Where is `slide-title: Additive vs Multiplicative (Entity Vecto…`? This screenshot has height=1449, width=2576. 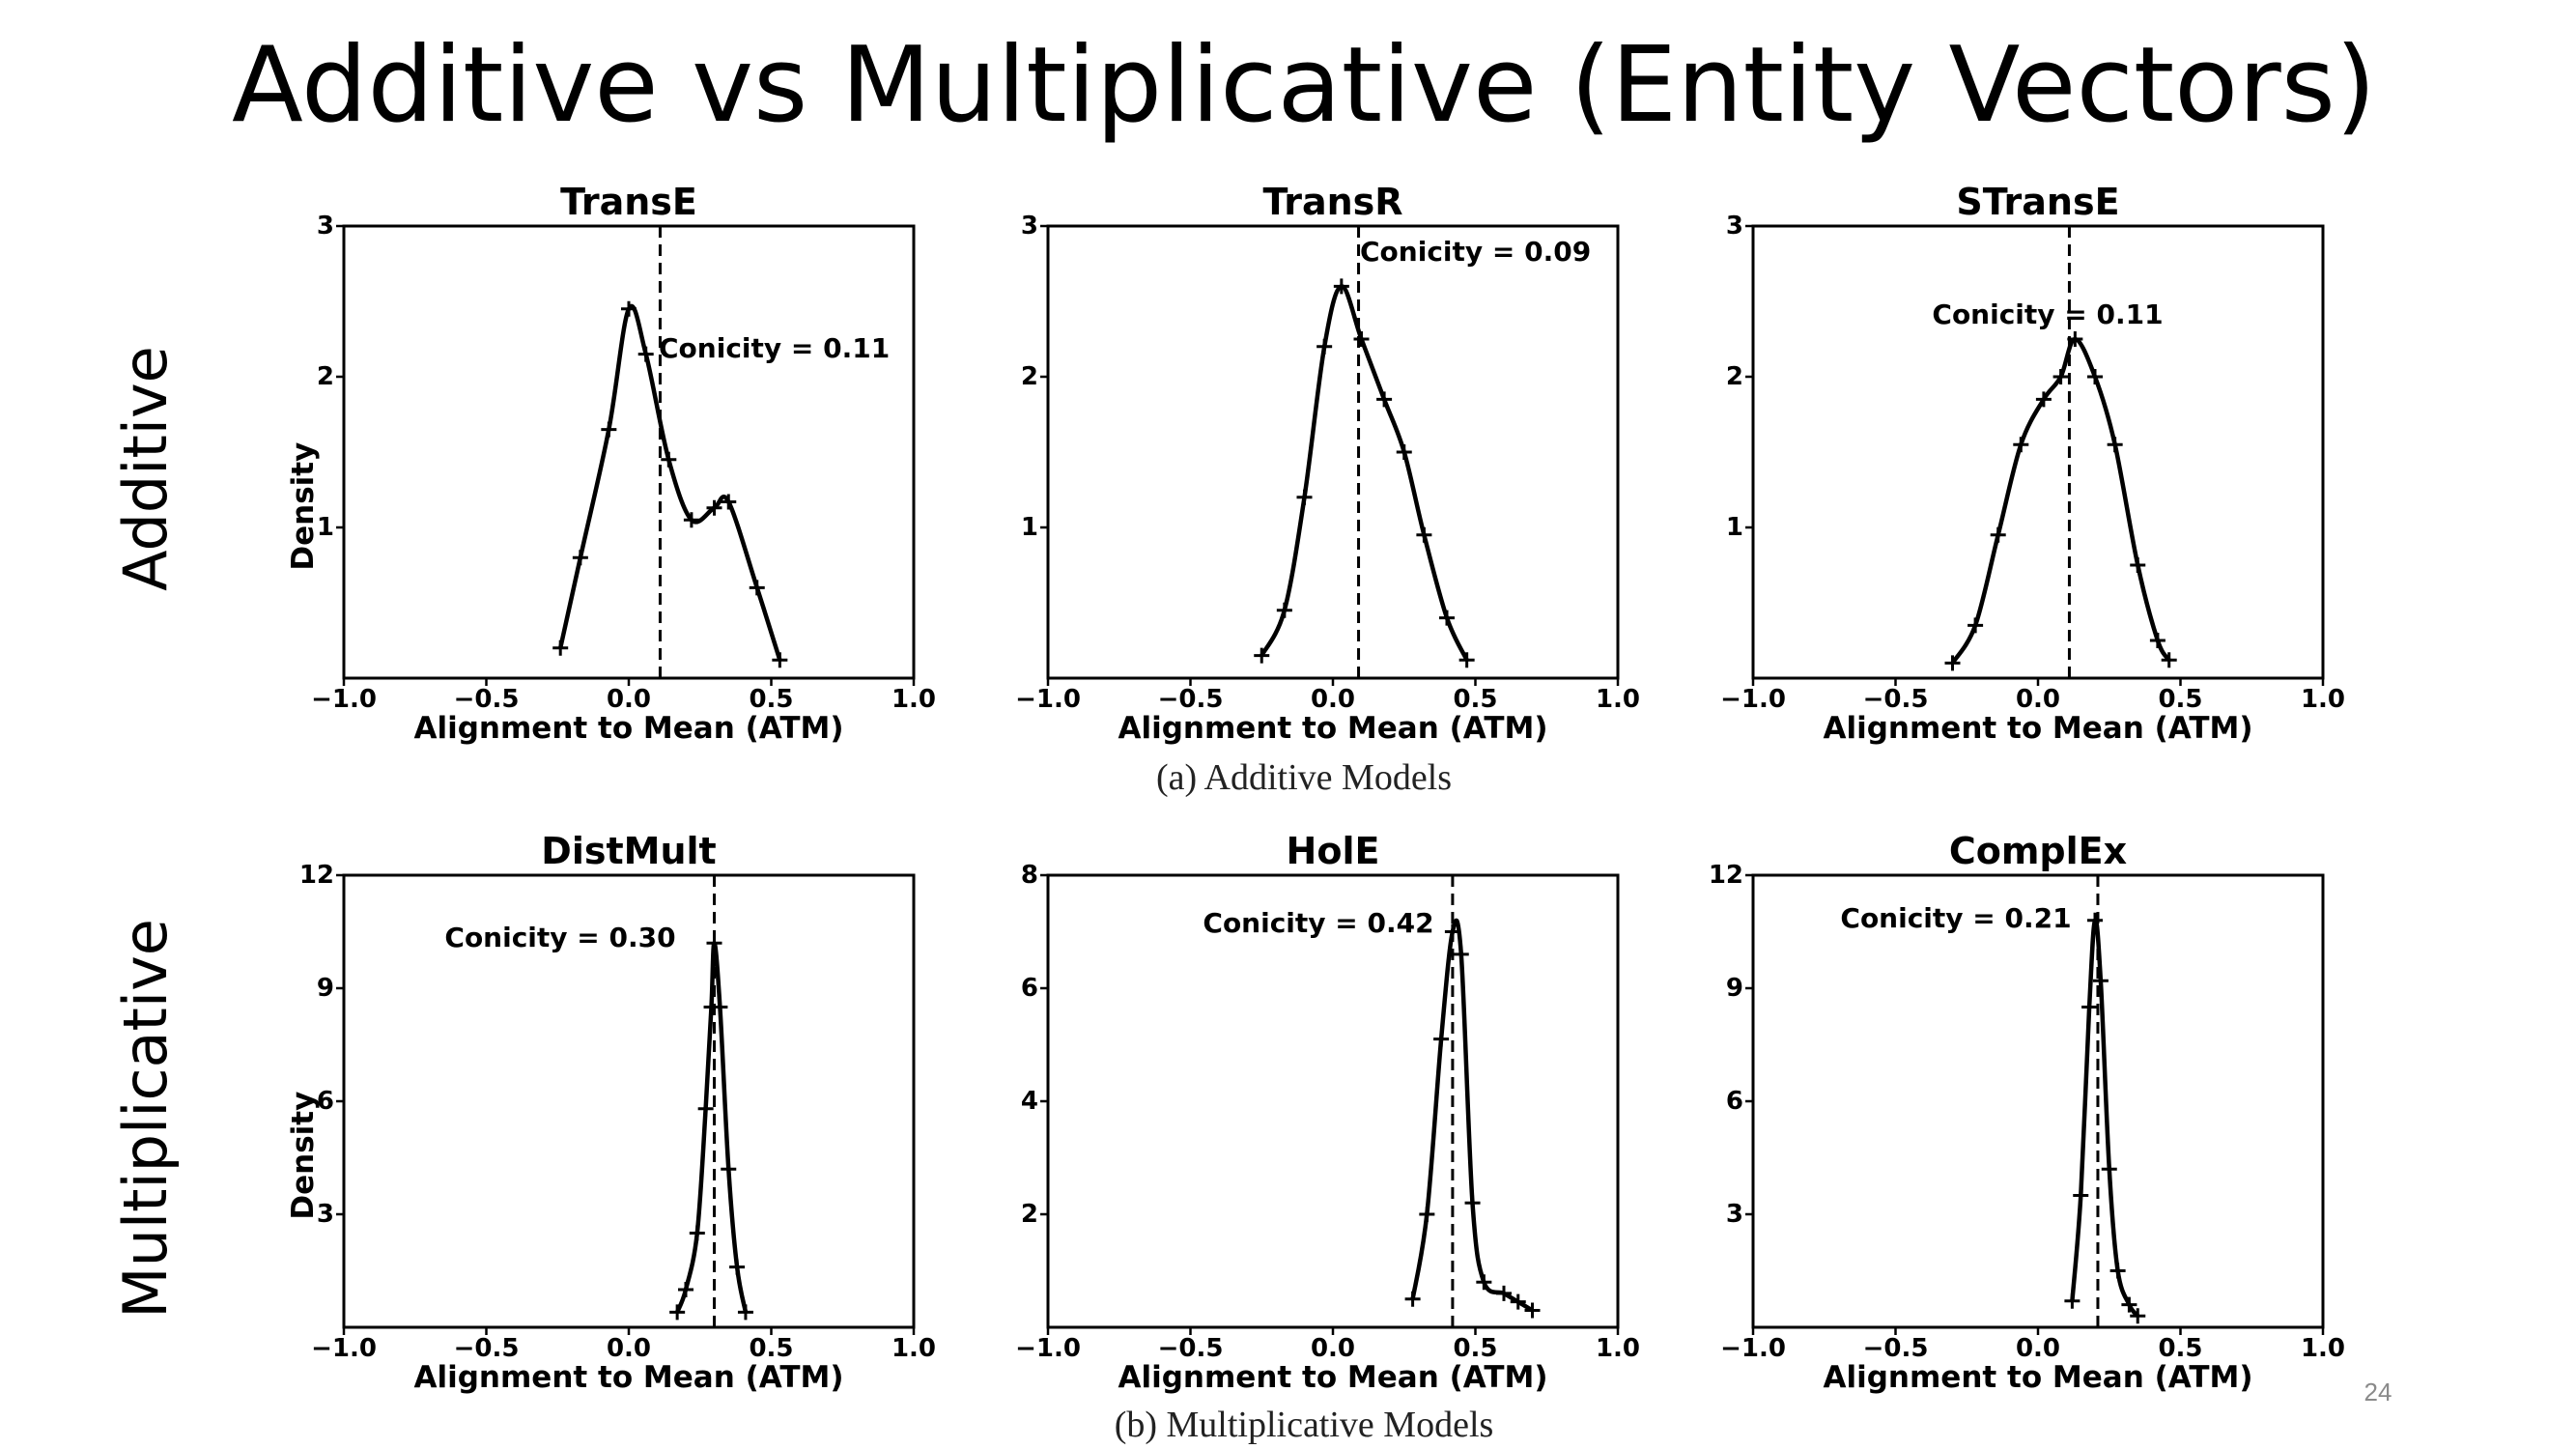
slide-title: Additive vs Multiplicative (Entity Vecto… is located at coordinates (1304, 85).